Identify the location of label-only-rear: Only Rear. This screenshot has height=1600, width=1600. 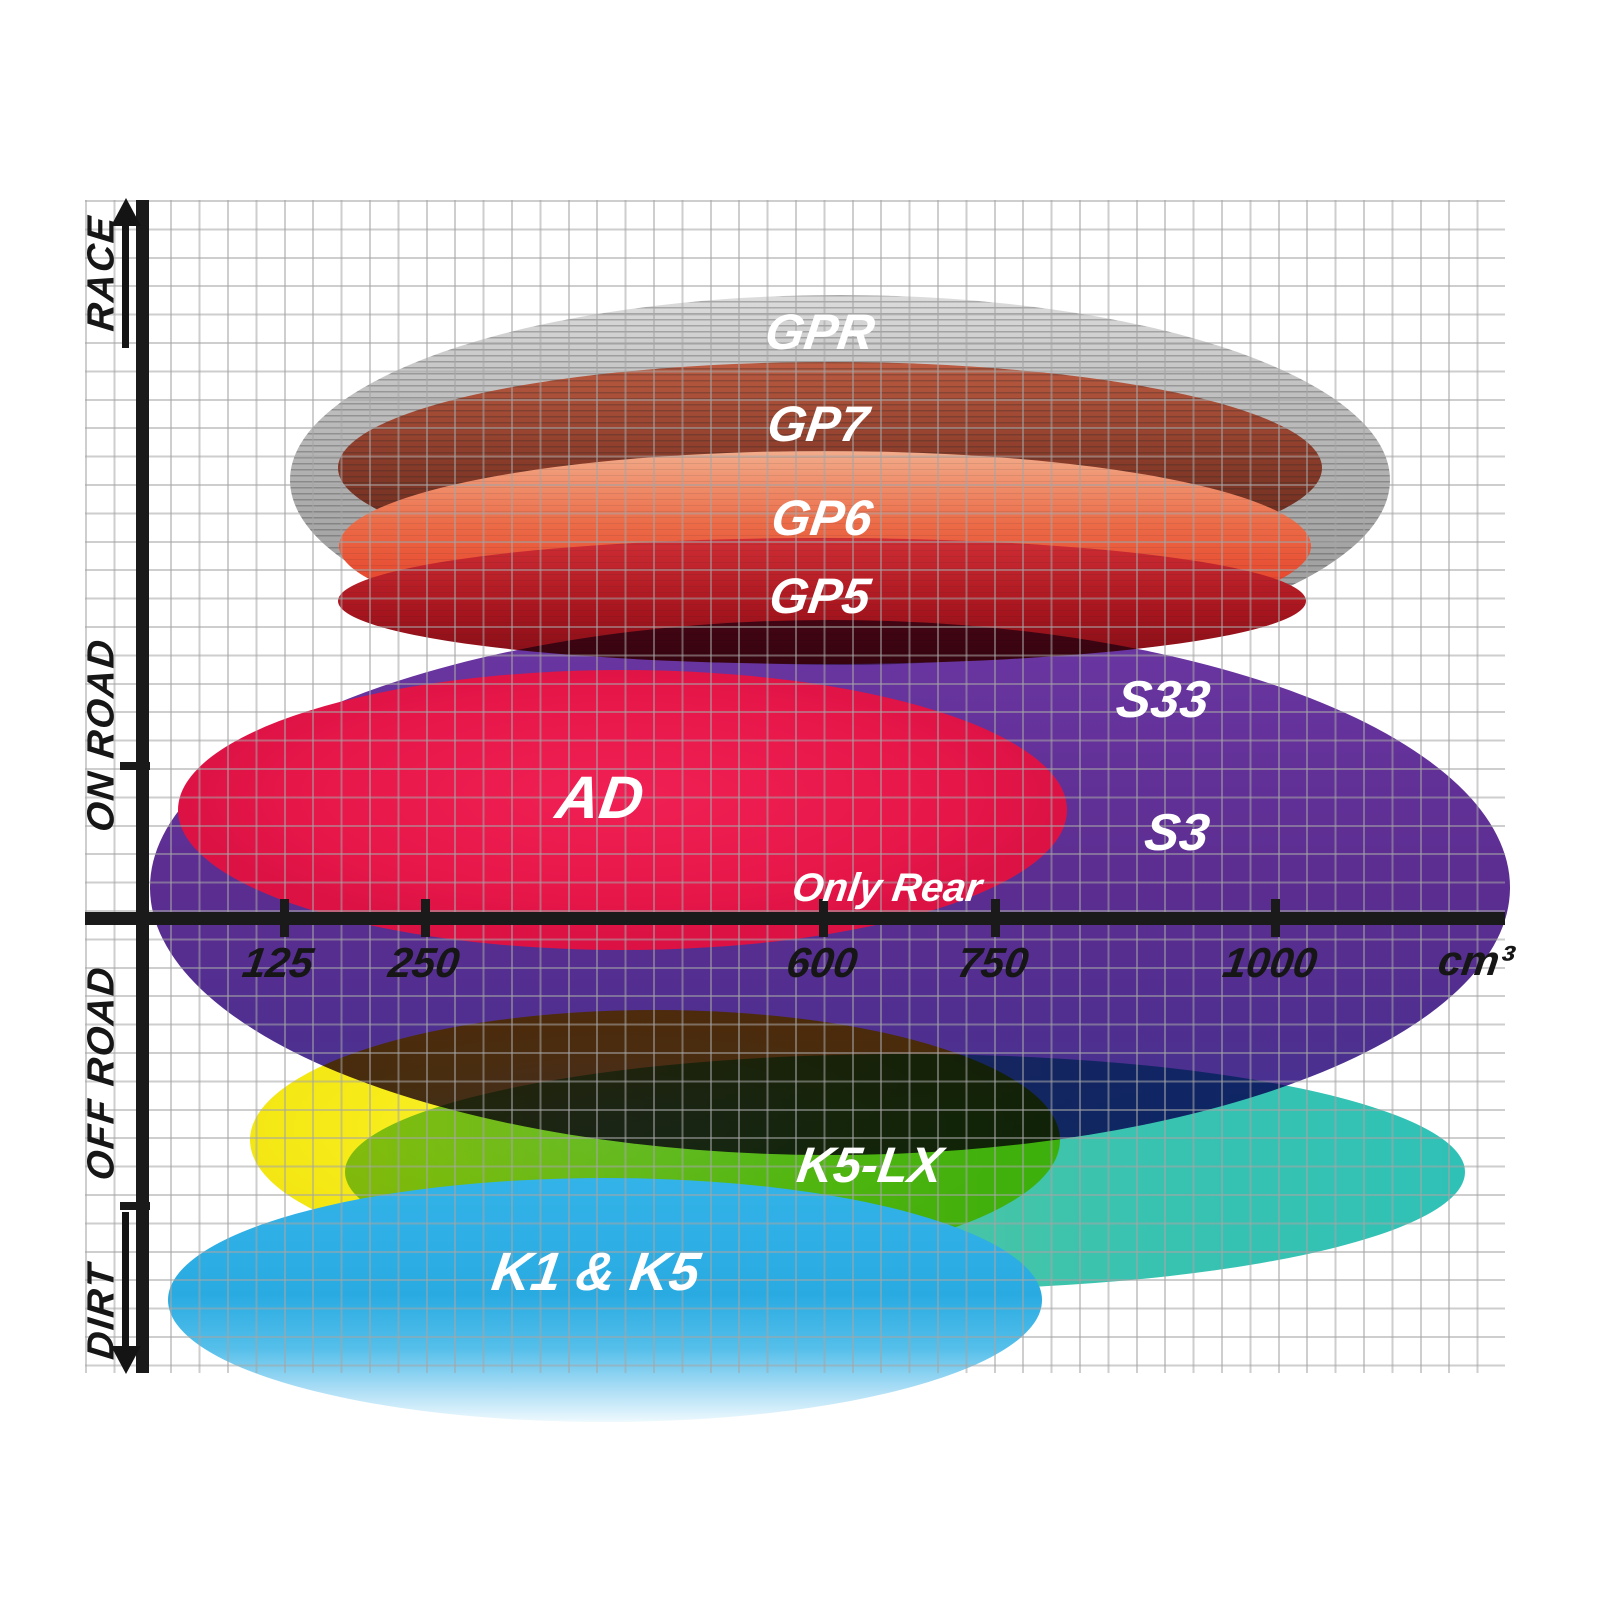
(887, 888).